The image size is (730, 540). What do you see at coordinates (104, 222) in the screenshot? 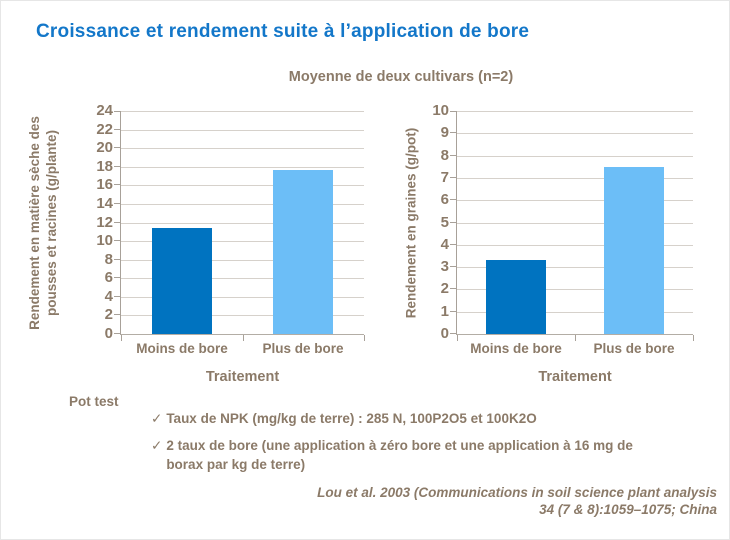
I see `y-tick-label: 12` at bounding box center [104, 222].